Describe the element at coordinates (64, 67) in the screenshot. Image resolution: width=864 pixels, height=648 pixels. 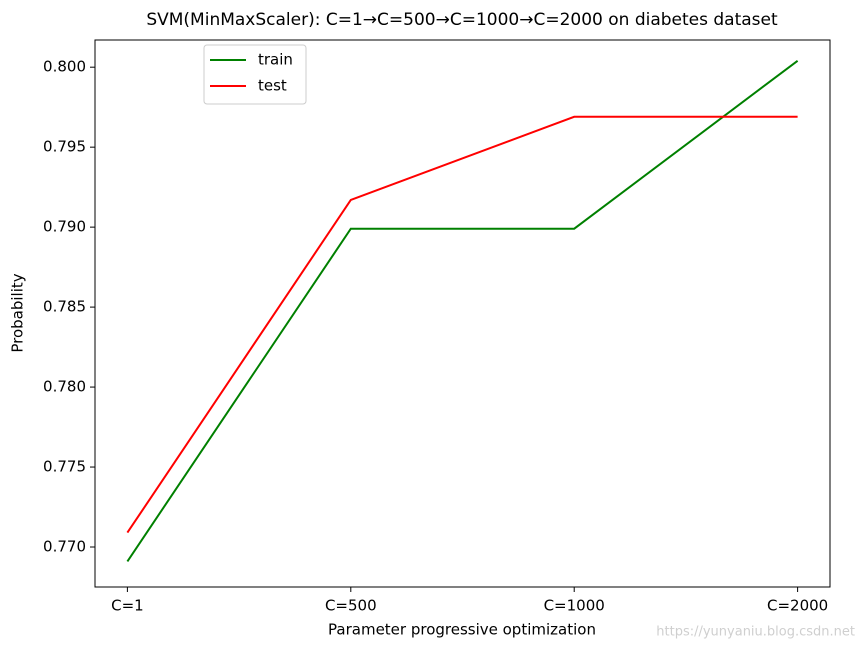
I see `y-tick-label: 0.800` at that location.